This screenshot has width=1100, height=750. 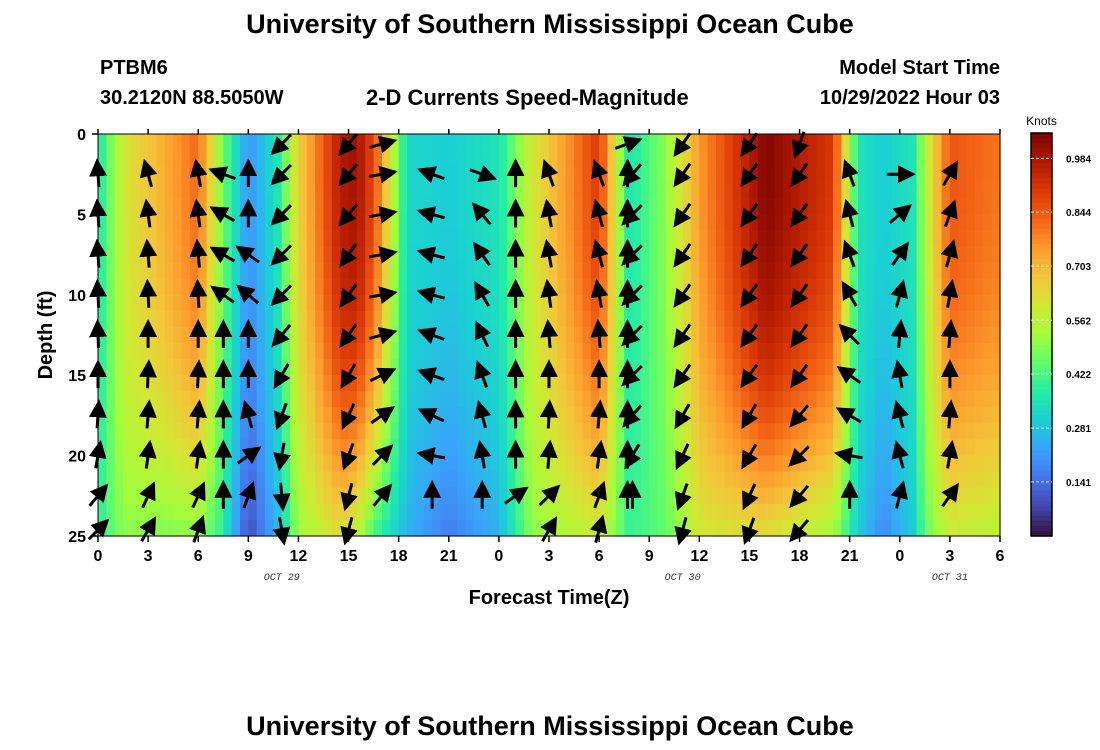 I want to click on date-label: OCT 31, so click(x=950, y=578).